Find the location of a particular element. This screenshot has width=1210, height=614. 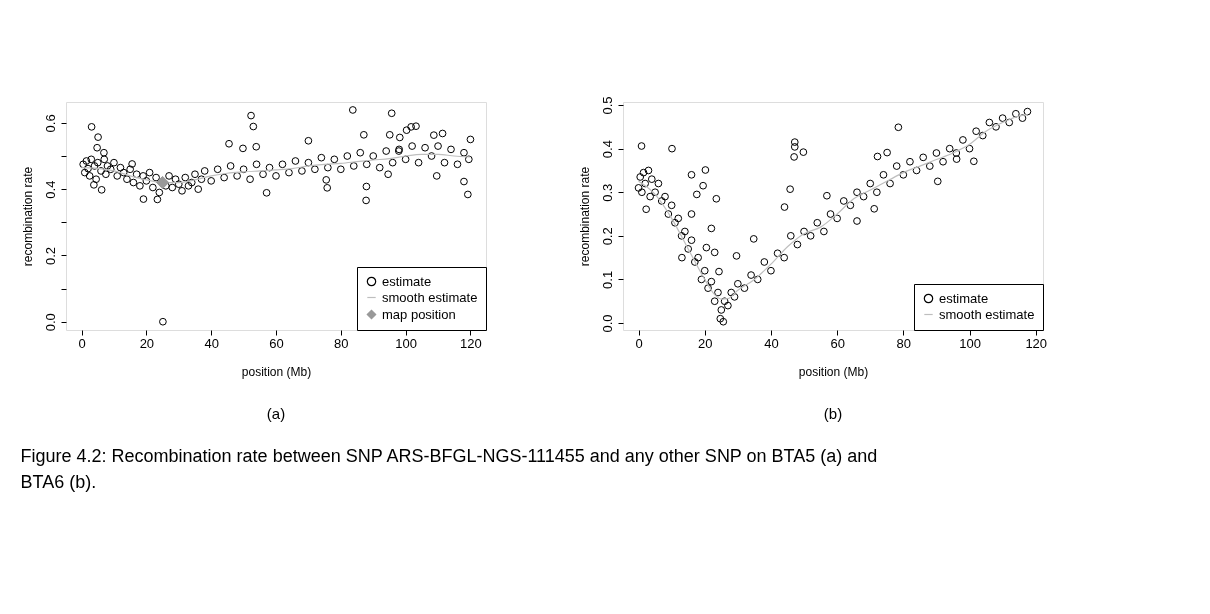

y-tick-label: 0.5 is located at coordinates (607, 105).